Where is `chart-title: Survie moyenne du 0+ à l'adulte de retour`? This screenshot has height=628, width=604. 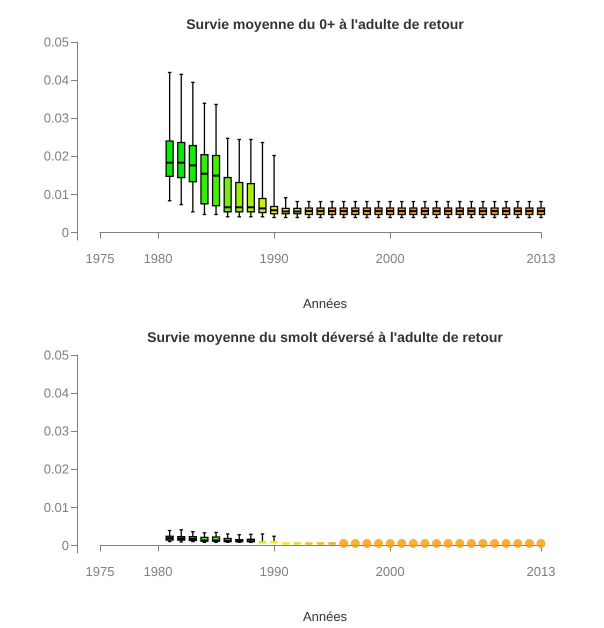
chart-title: Survie moyenne du 0+ à l'adulte de retour is located at coordinates (325, 24).